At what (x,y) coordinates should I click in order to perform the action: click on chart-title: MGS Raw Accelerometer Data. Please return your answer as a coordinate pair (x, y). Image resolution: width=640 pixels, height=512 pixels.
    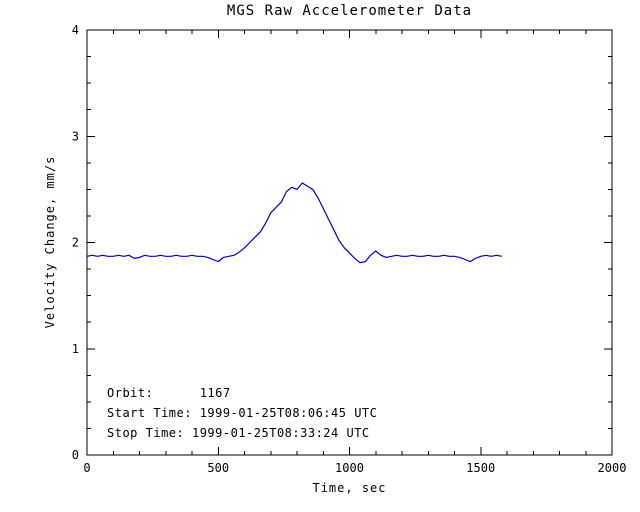
    Looking at the image, I should click on (349, 11).